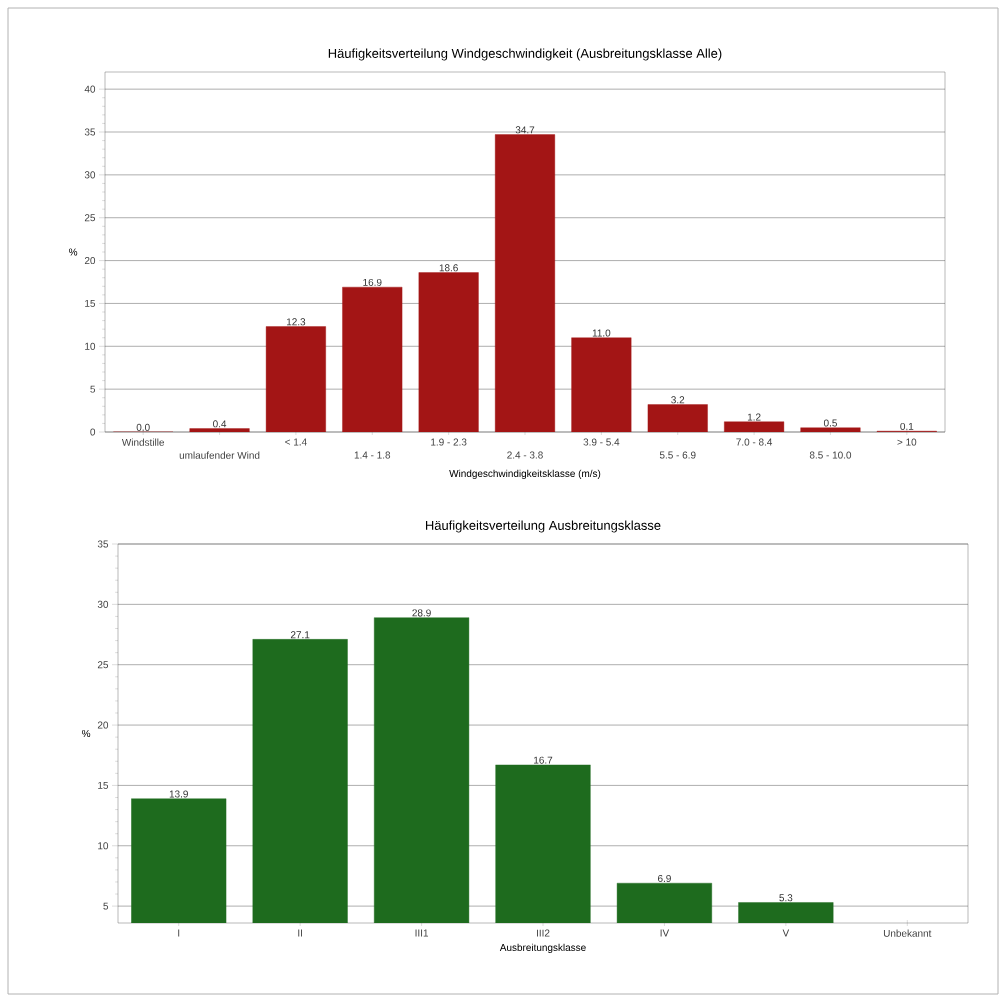  Describe the element at coordinates (677, 455) in the screenshot. I see `x-tick-label: 5.5 - 6.9` at that location.